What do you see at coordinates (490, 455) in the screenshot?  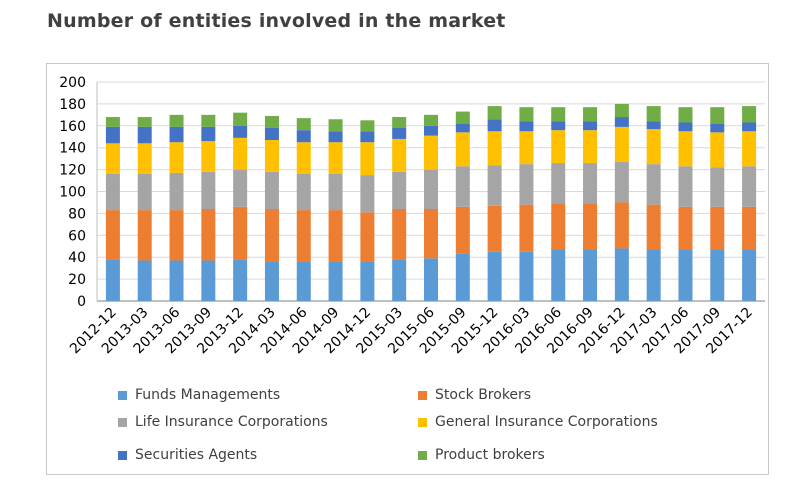 I see `legend-label: Product brokers` at bounding box center [490, 455].